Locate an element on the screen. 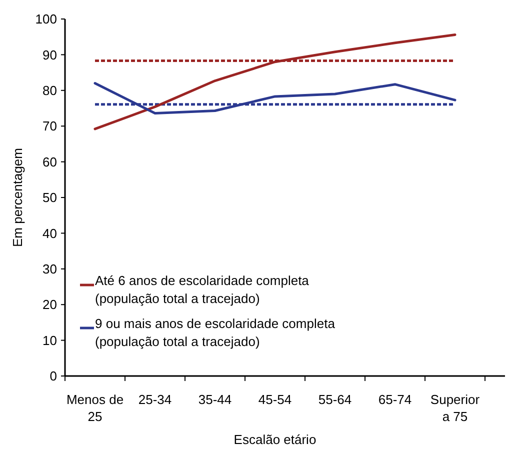 This screenshot has height=450, width=509. y-tick-label: 90 is located at coordinates (49, 54).